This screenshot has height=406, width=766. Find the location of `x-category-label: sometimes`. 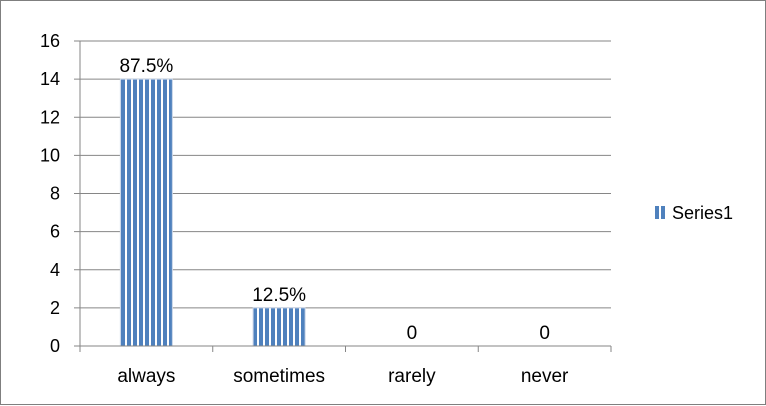

x-category-label: sometimes is located at coordinates (279, 376).